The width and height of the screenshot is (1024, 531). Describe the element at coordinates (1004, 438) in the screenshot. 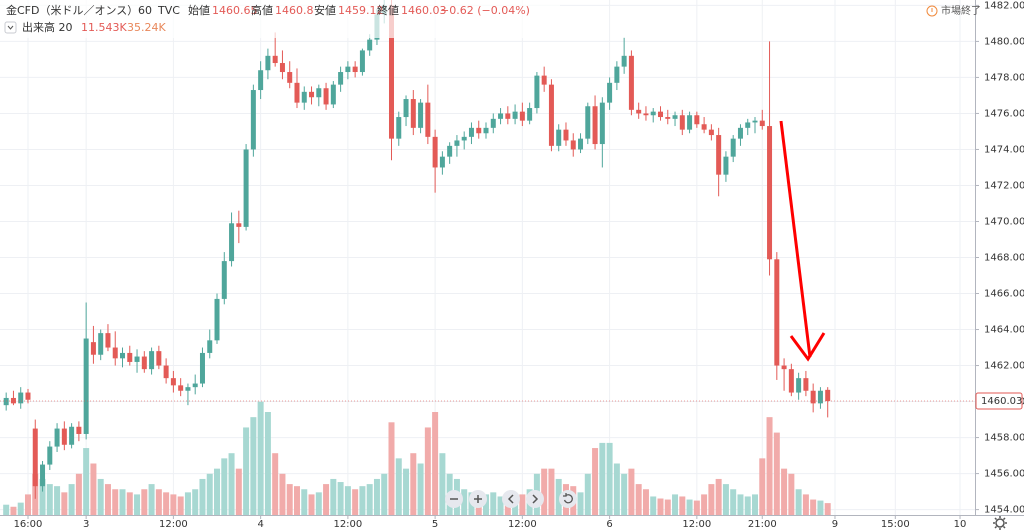

I see `y-tick-label: 1458.00` at that location.